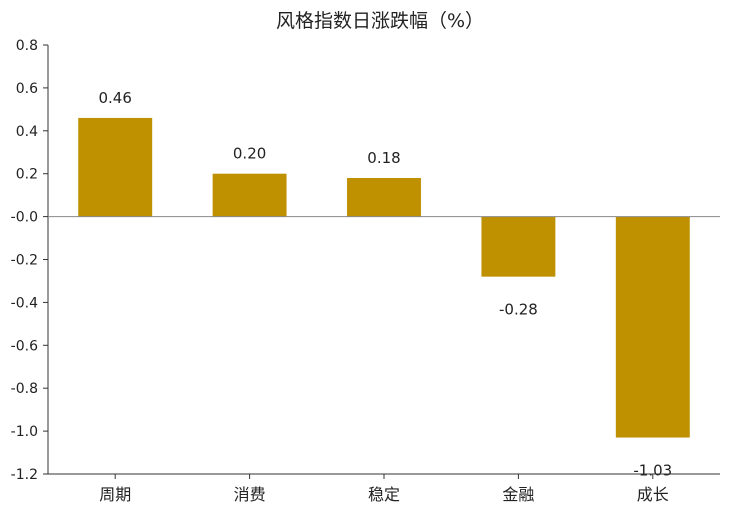 This screenshot has width=733, height=515. I want to click on data-label: 0.46, so click(114, 98).